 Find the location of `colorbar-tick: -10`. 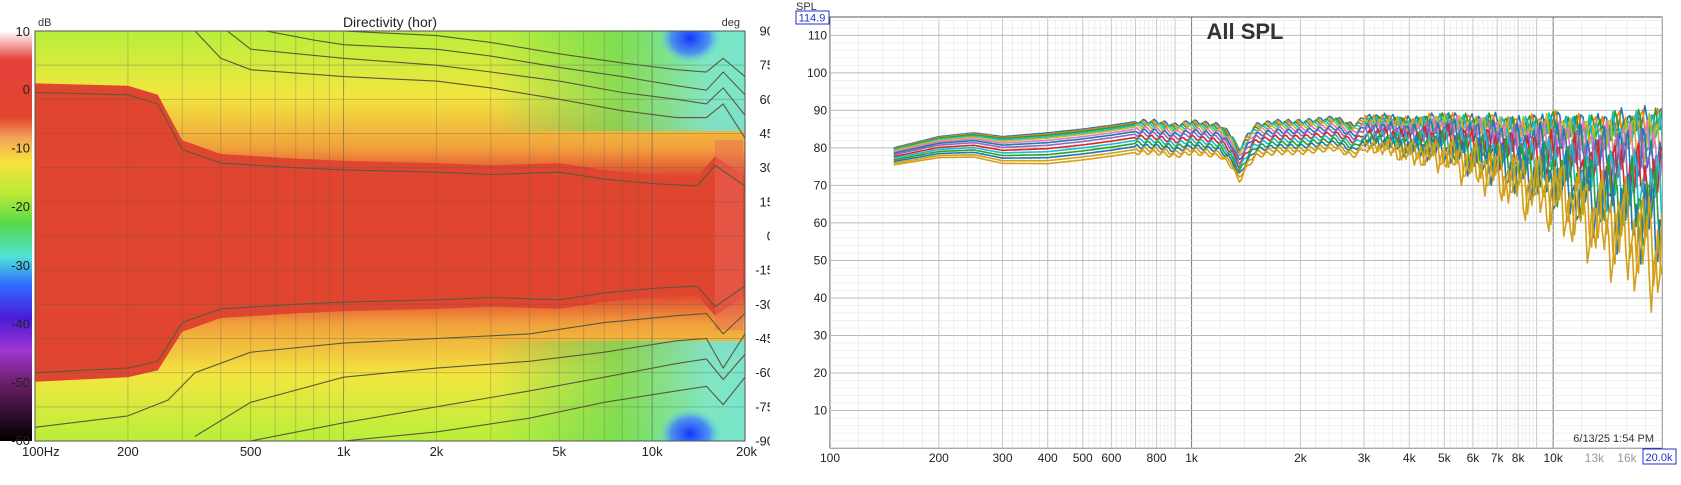

colorbar-tick: -10 is located at coordinates (20, 148).